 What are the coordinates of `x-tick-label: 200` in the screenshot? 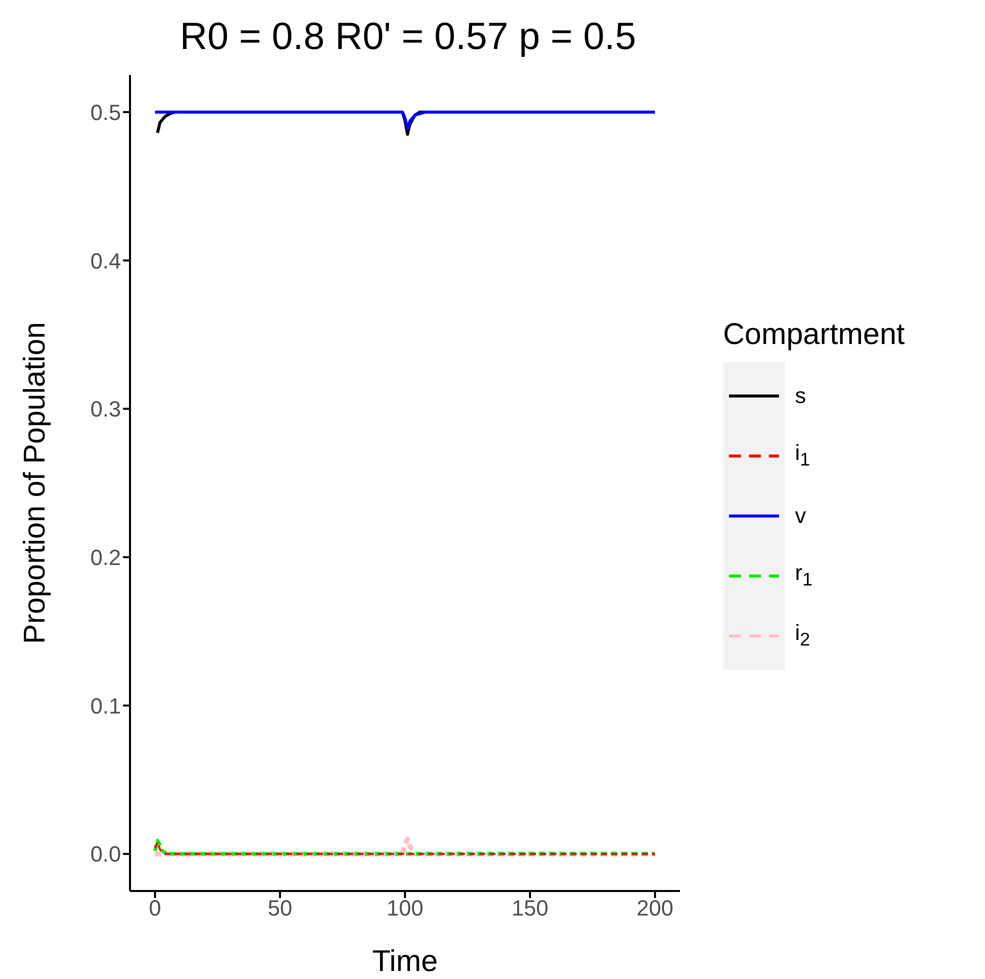 It's located at (655, 908).